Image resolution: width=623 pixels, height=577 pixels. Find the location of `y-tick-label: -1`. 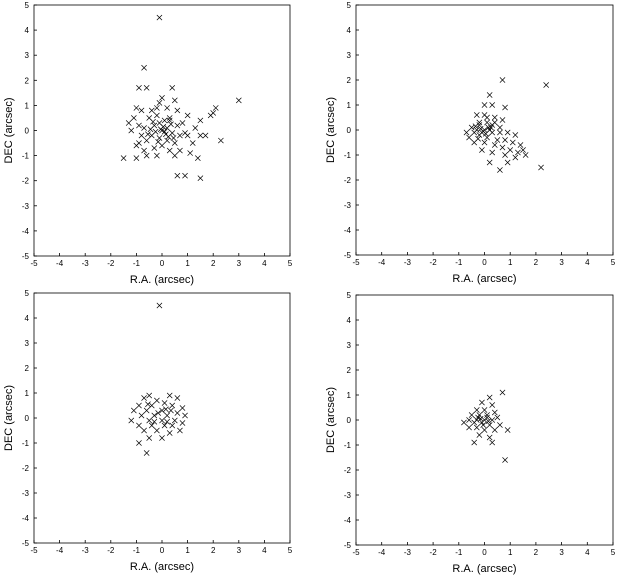

y-tick-label: -1 is located at coordinates (348, 445).